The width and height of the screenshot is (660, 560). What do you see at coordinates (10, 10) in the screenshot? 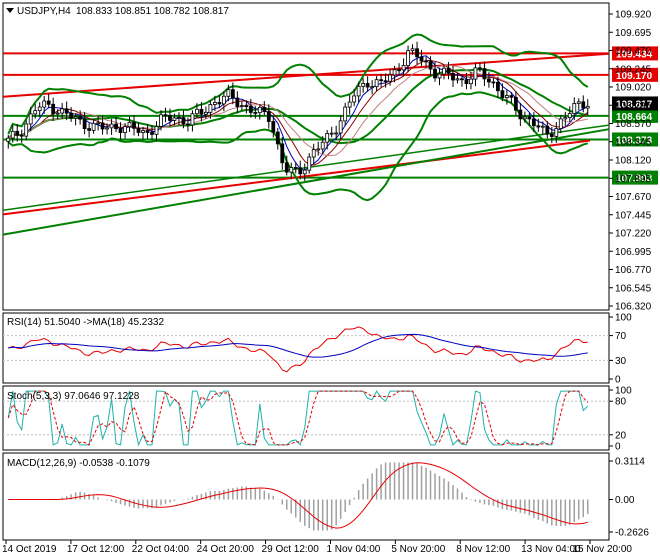
I see `symbol-dropdown-icon` at bounding box center [10, 10].